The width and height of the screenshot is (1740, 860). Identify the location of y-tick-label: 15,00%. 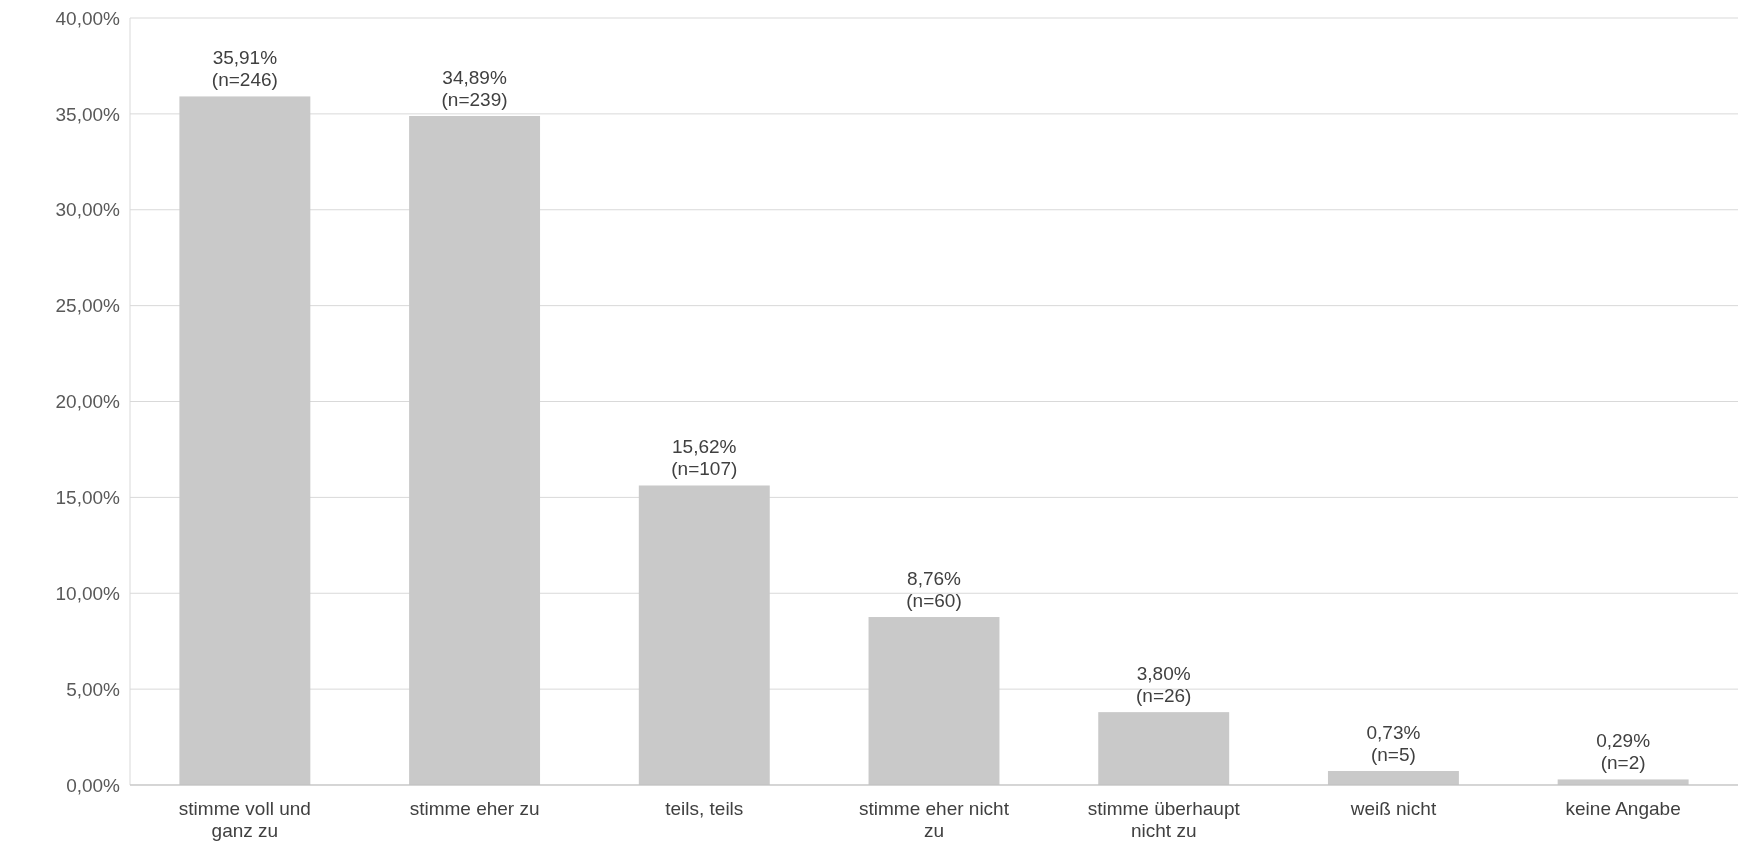
(88, 498).